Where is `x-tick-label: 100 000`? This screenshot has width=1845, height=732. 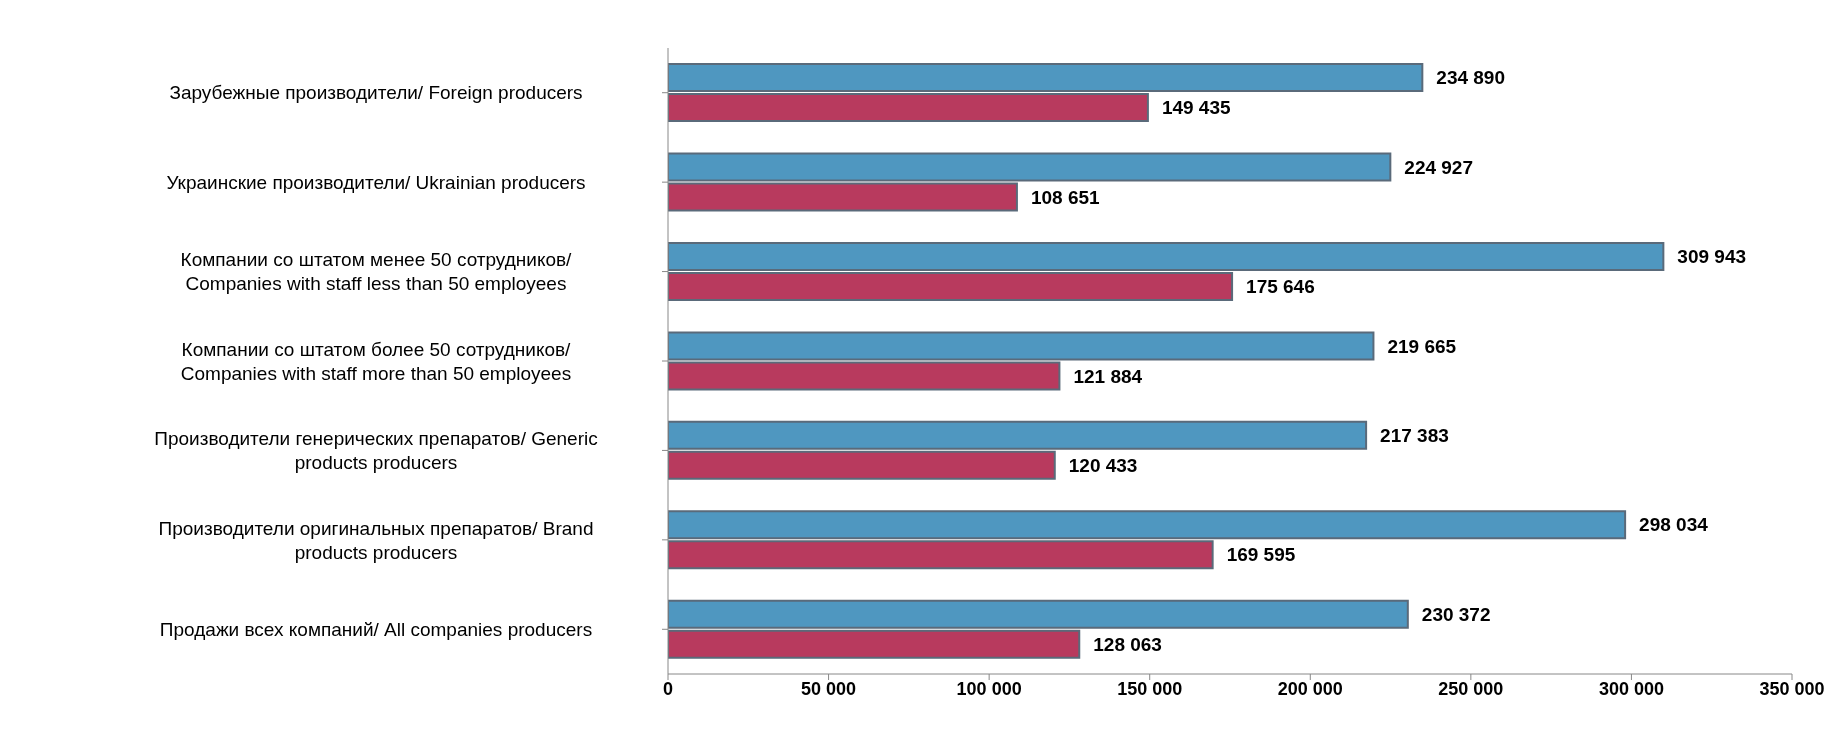
x-tick-label: 100 000 is located at coordinates (989, 688).